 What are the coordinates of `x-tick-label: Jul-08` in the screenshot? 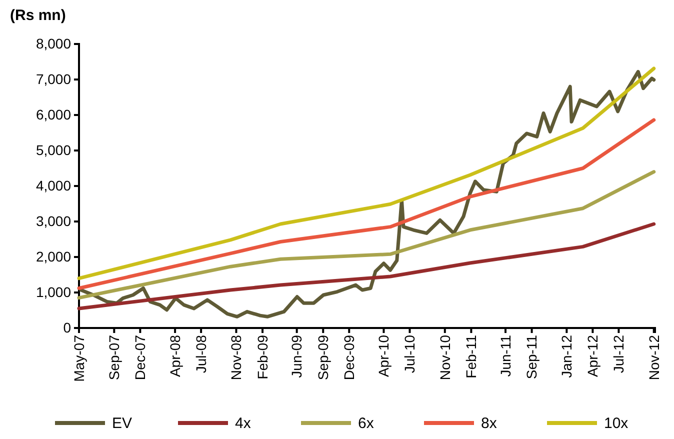 It's located at (200, 354).